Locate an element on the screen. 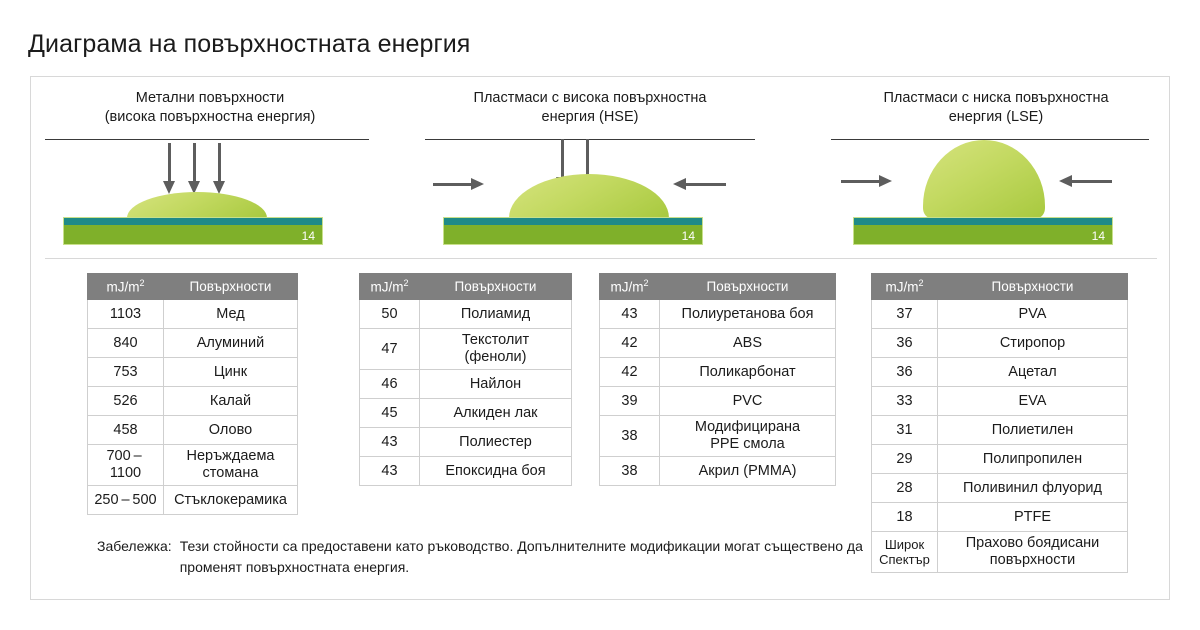  cell-value: 39 is located at coordinates (629, 401).